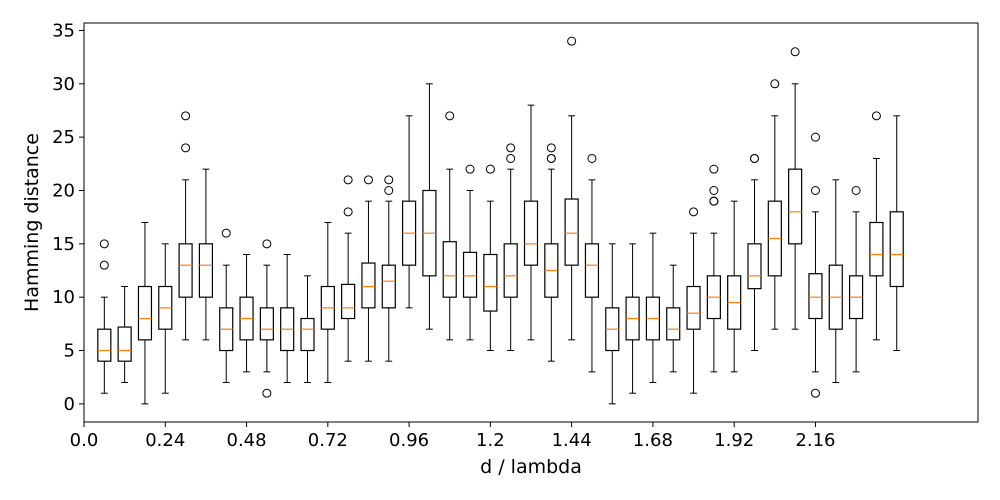  I want to click on x-tick-label: 0.24, so click(165, 440).